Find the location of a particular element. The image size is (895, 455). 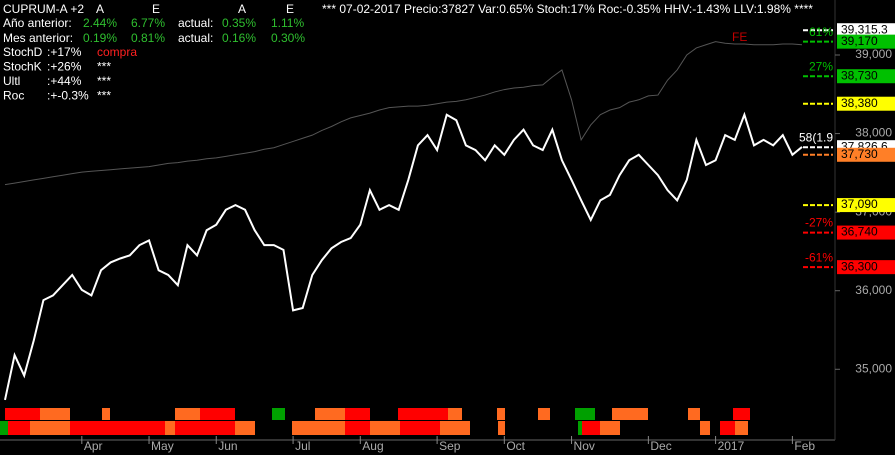

row-val: 0.30% is located at coordinates (288, 38).